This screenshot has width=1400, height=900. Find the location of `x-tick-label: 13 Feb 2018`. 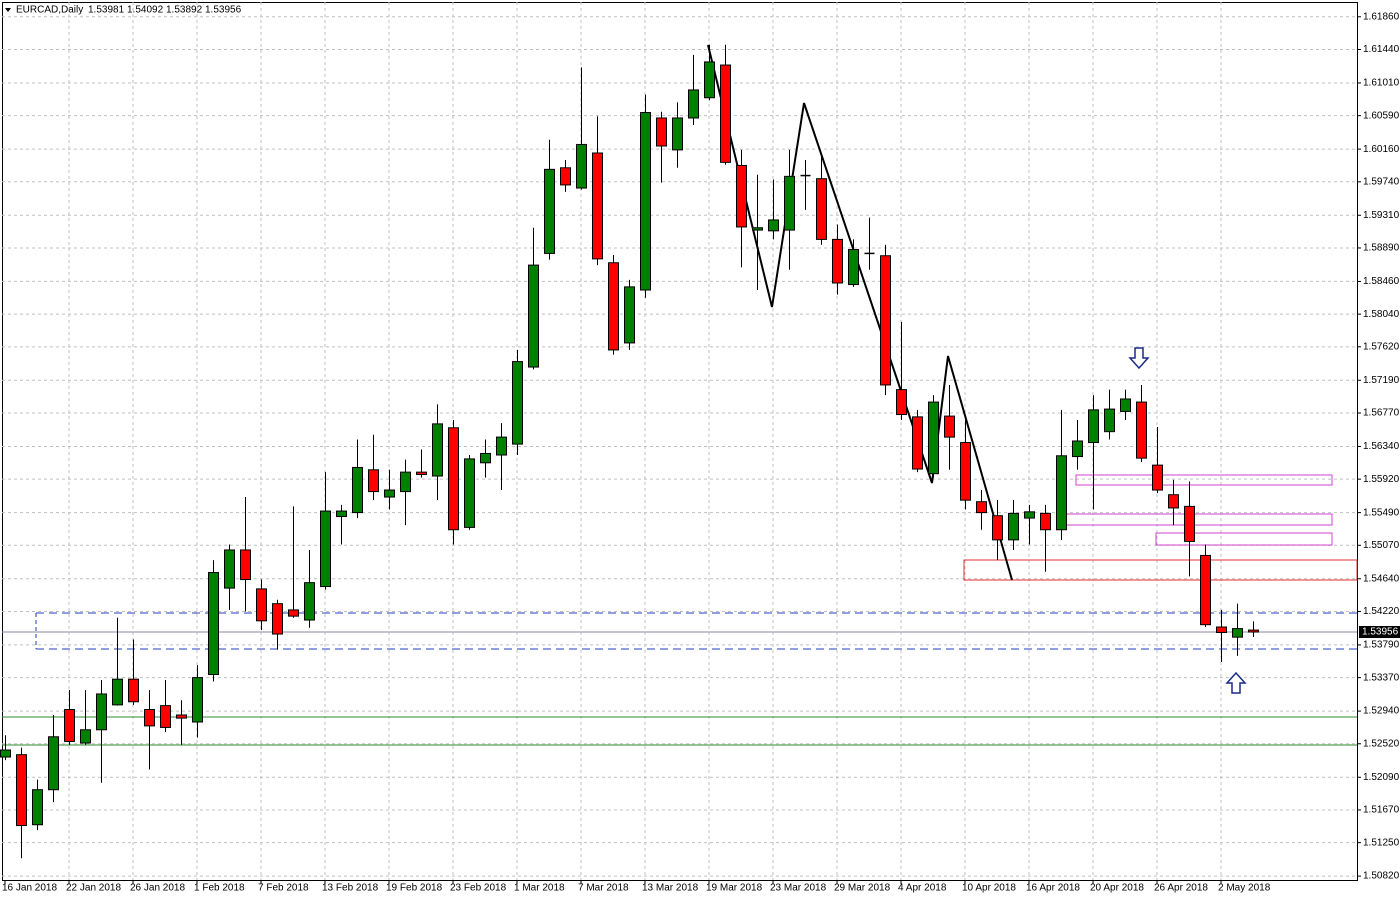

x-tick-label: 13 Feb 2018 is located at coordinates (350, 888).